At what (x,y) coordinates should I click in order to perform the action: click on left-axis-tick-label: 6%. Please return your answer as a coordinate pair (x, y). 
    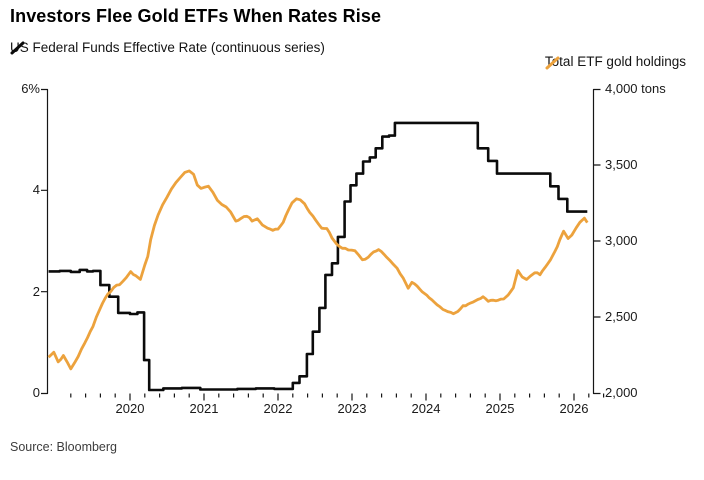
    Looking at the image, I should click on (30, 88).